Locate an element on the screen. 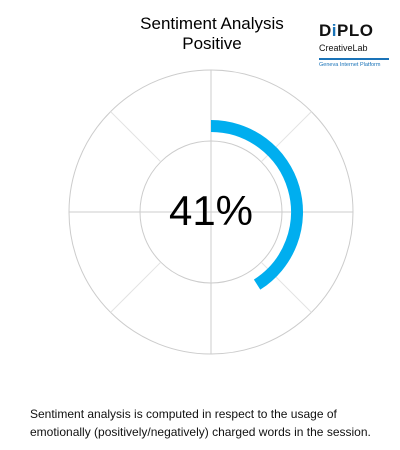 Image resolution: width=400 pixels, height=450 pixels. logo-plo: PLO is located at coordinates (355, 30).